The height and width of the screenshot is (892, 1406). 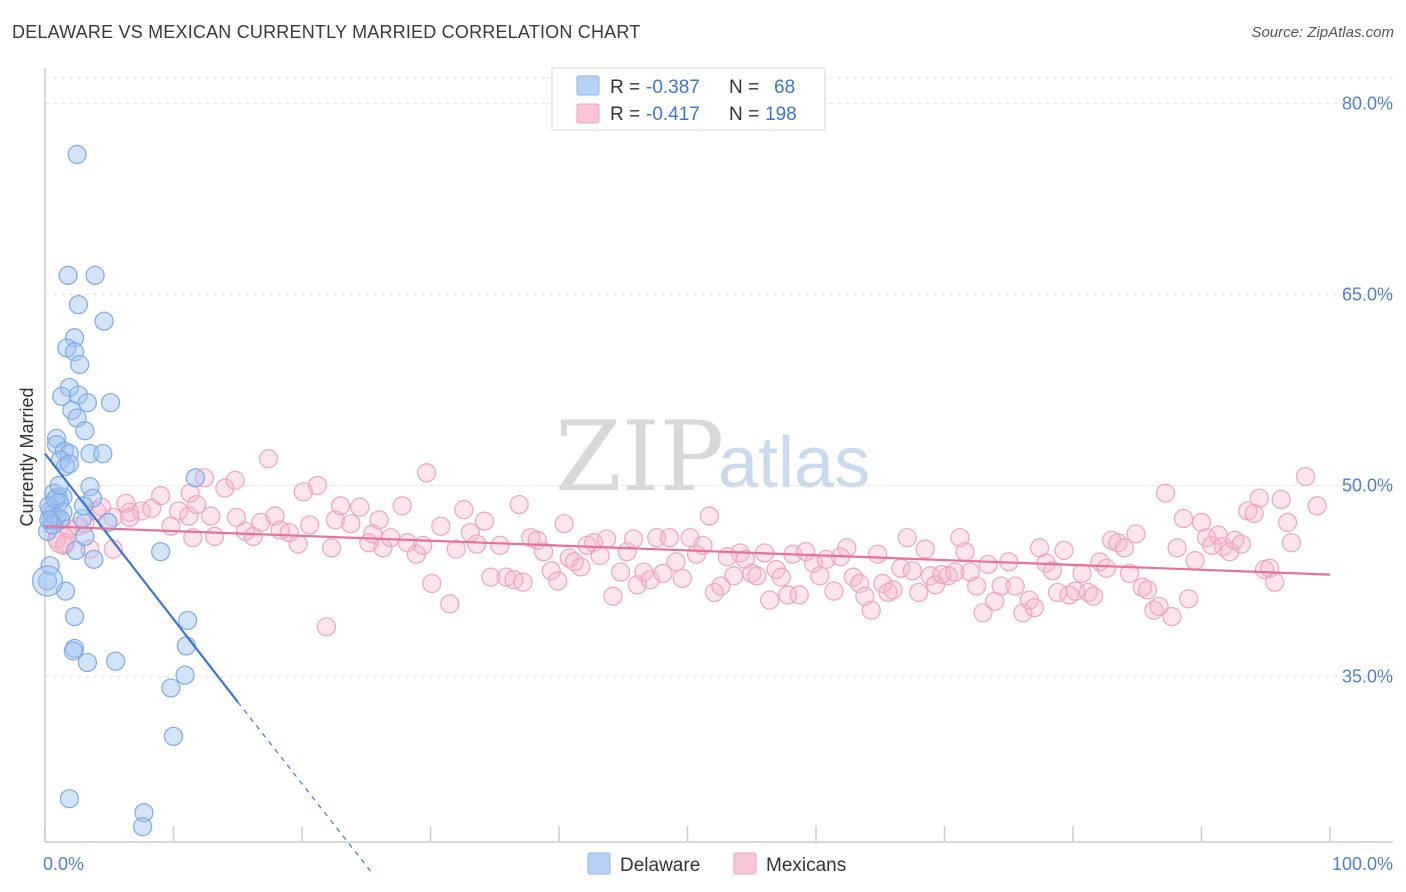 I want to click on y-tick-label: 65.0%, so click(x=1367, y=294).